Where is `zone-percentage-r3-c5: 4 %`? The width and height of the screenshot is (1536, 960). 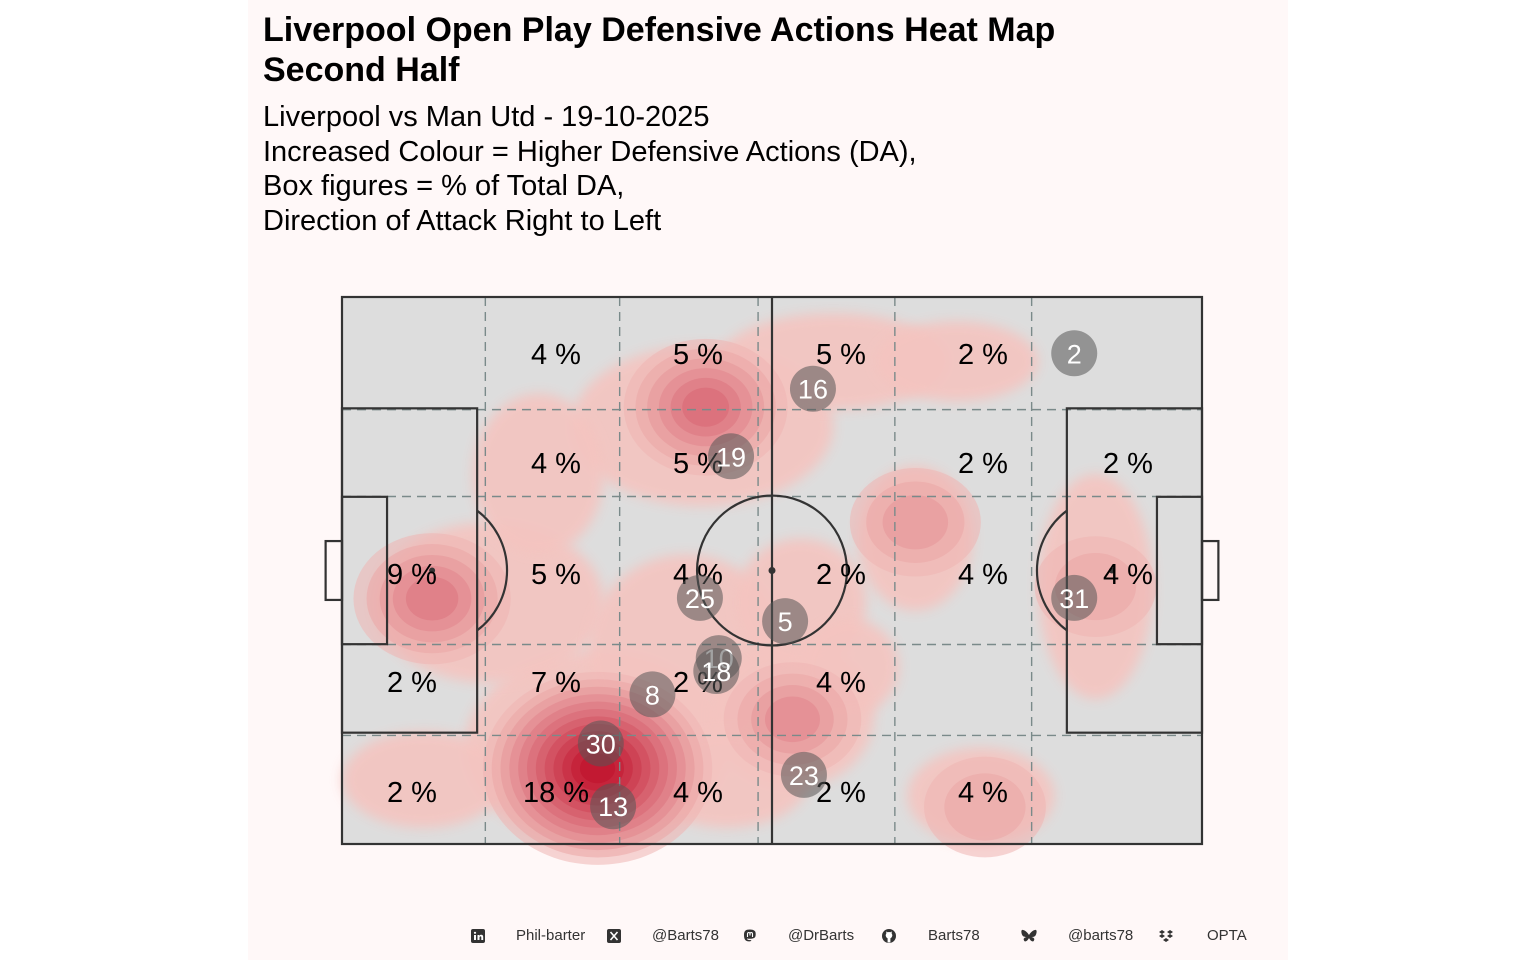 zone-percentage-r3-c5: 4 % is located at coordinates (983, 575).